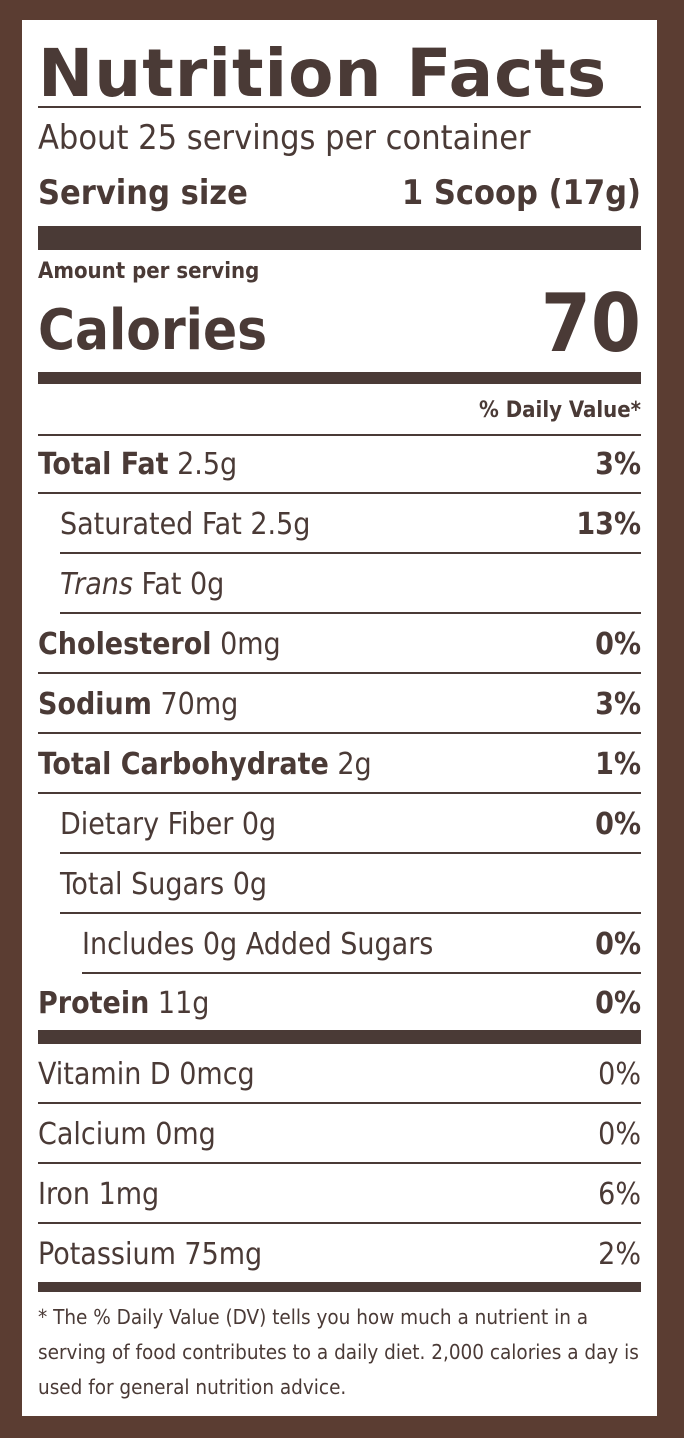 The image size is (684, 1438). What do you see at coordinates (350, 525) in the screenshot?
I see `nutrient-row-saturated-fat: Saturated Fat 2.5g 13%` at bounding box center [350, 525].